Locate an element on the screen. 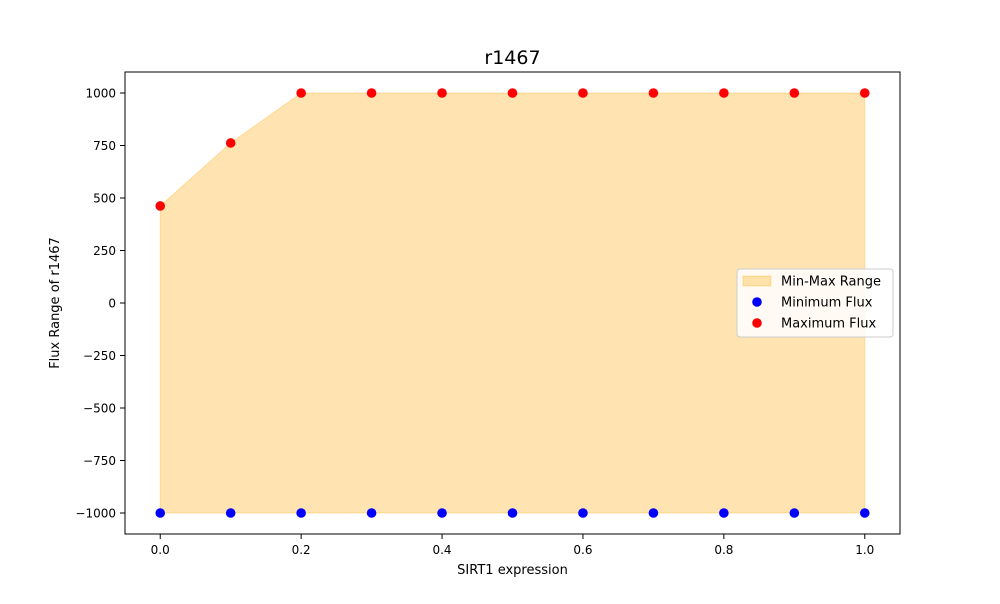  legend-box is located at coordinates (815, 303).